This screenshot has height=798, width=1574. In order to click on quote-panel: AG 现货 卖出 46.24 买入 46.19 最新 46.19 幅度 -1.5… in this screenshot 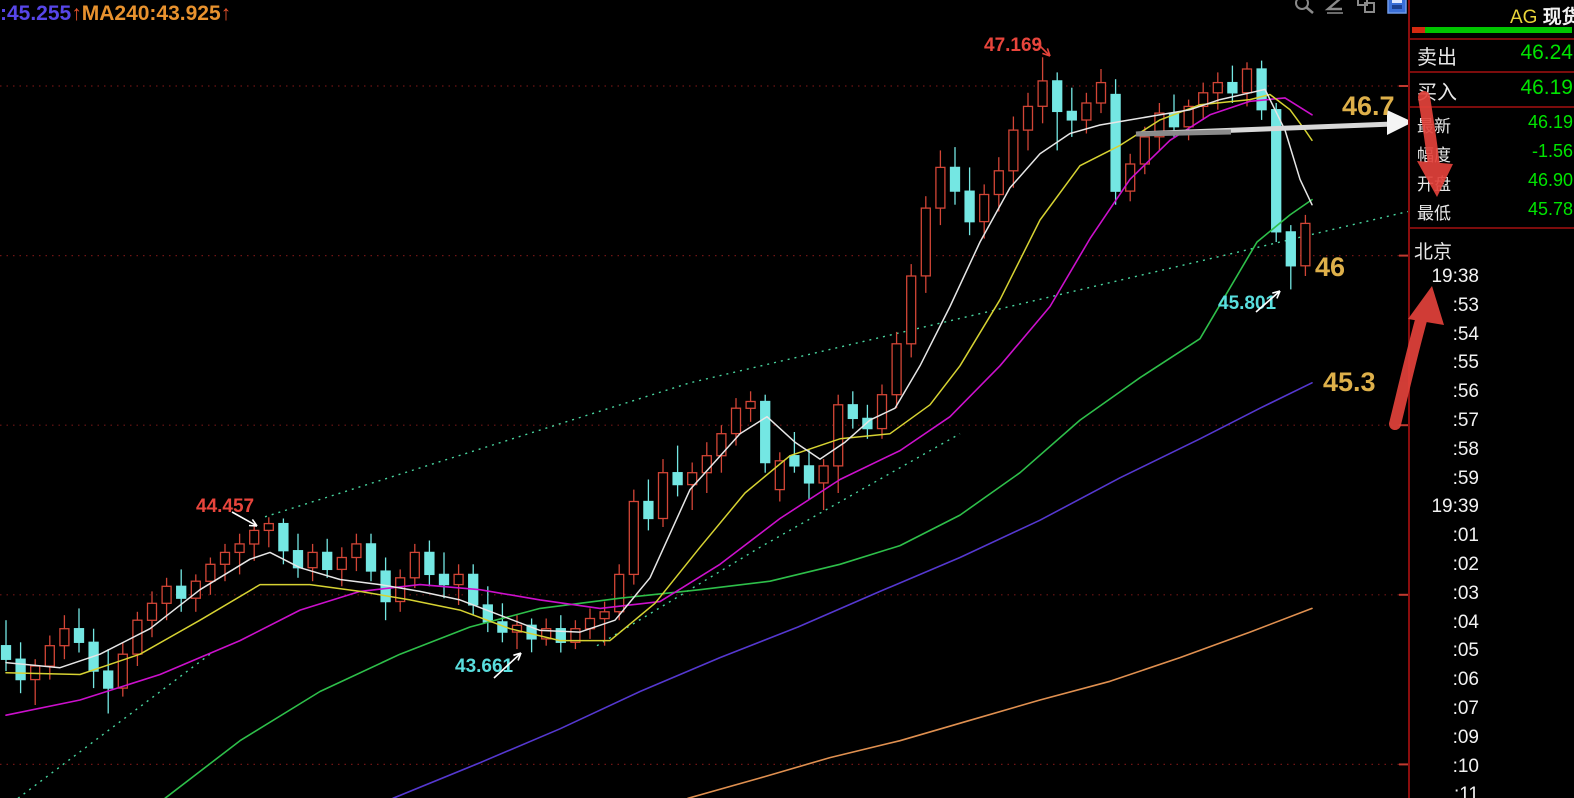, I will do `click(1492, 399)`.